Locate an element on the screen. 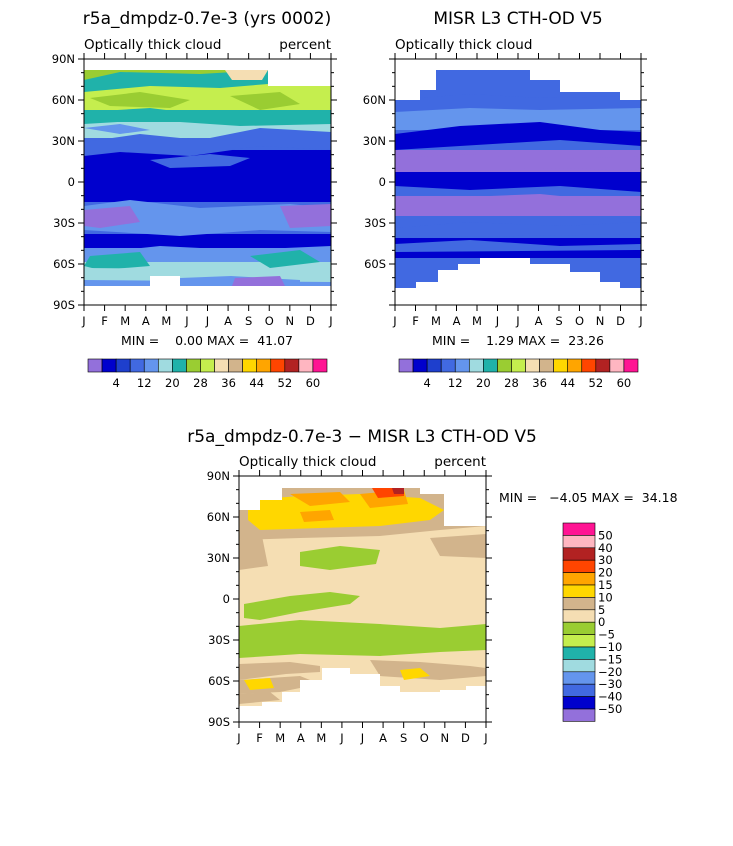  panel-diff-subtitle: Optically thick cloud is located at coordinates (307, 462).